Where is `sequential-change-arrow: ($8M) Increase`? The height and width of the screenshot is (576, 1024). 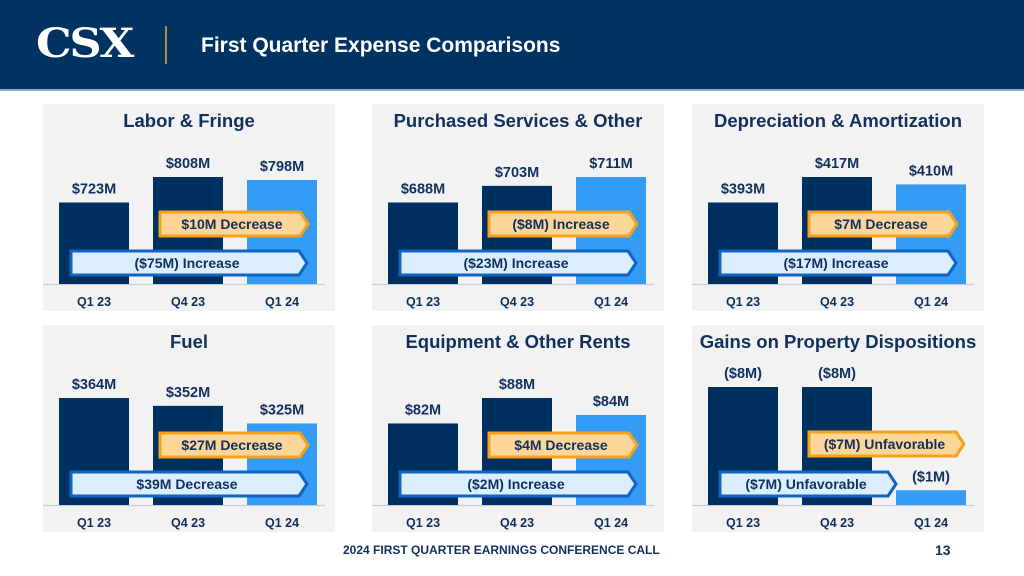
sequential-change-arrow: ($8M) Increase is located at coordinates (563, 224).